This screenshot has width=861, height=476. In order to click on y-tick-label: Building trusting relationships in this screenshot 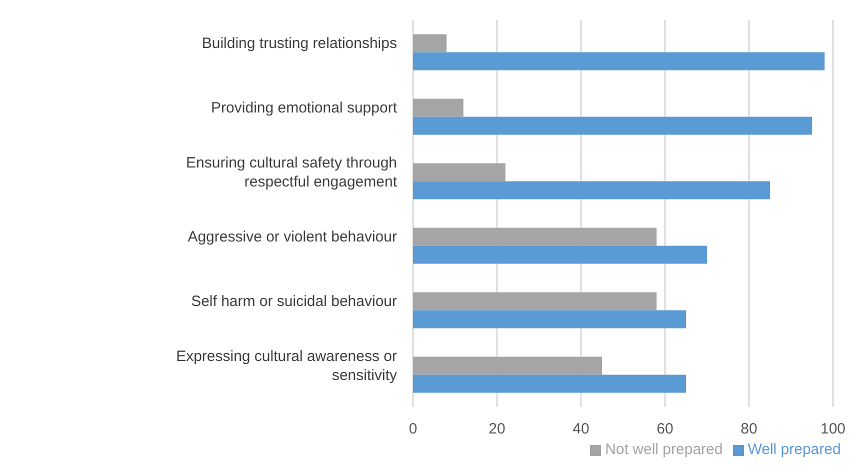, I will do `click(299, 43)`.